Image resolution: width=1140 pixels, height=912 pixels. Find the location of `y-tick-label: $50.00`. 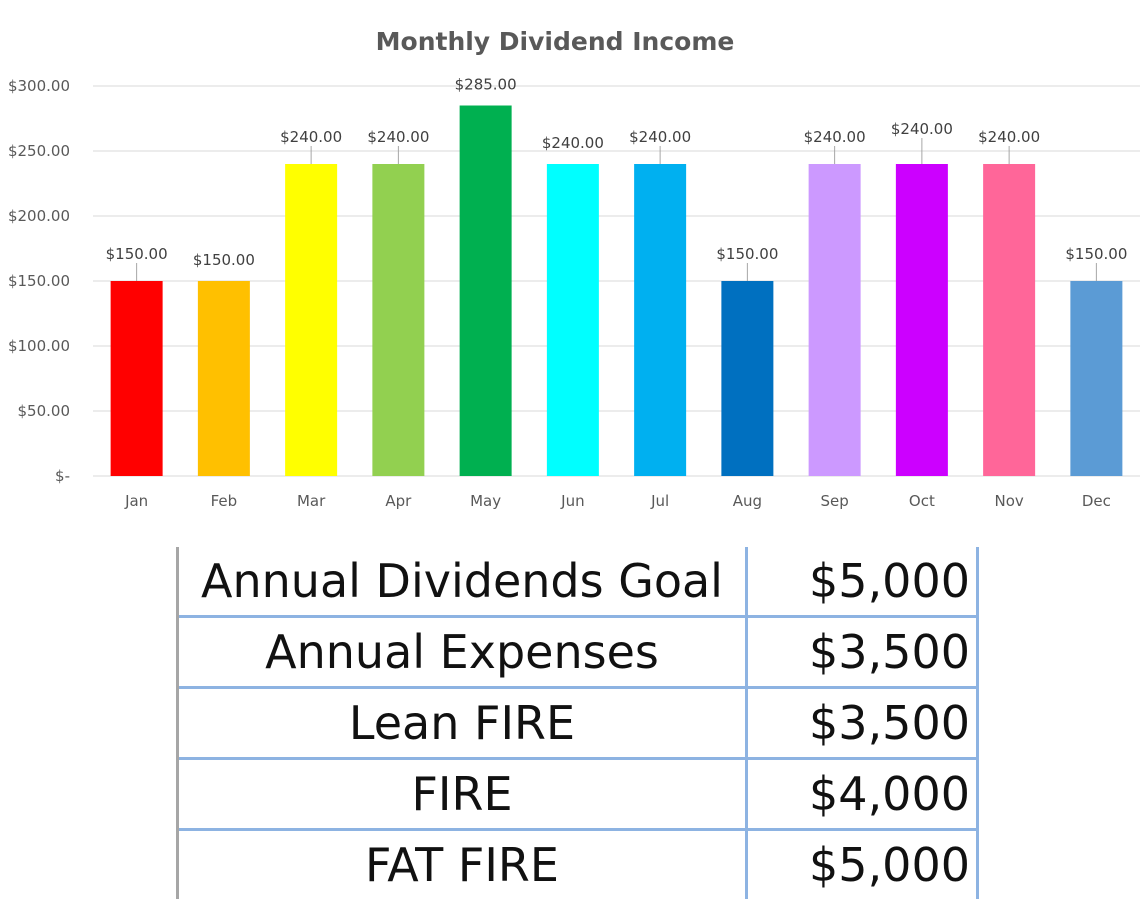

y-tick-label: $50.00 is located at coordinates (44, 411).